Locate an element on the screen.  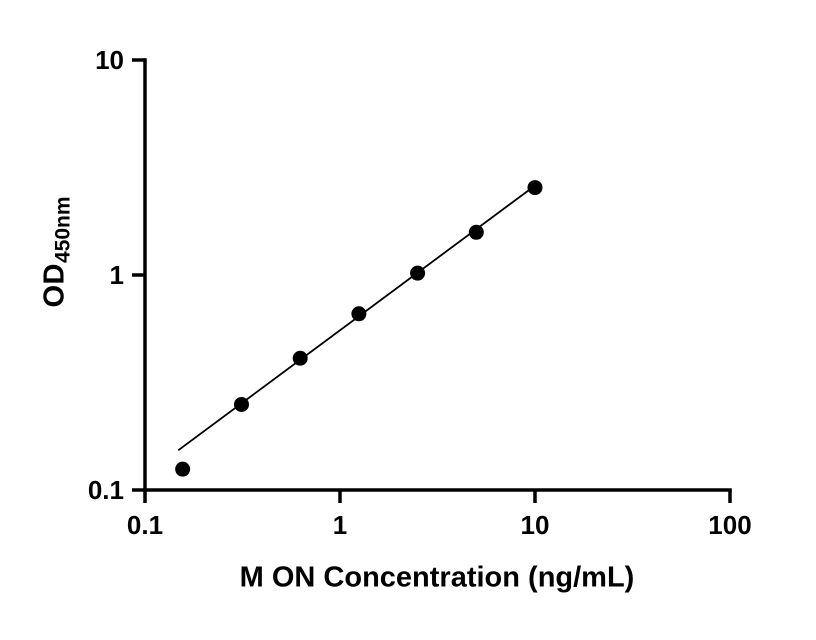
y-axis-title: OD450nm is located at coordinates (57, 251).